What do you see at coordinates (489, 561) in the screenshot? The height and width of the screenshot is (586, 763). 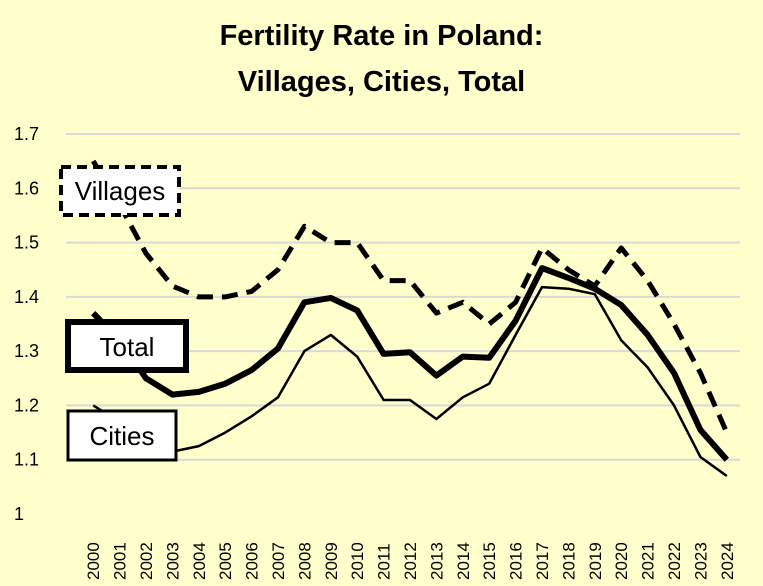 I see `x-tick-label: 2015` at bounding box center [489, 561].